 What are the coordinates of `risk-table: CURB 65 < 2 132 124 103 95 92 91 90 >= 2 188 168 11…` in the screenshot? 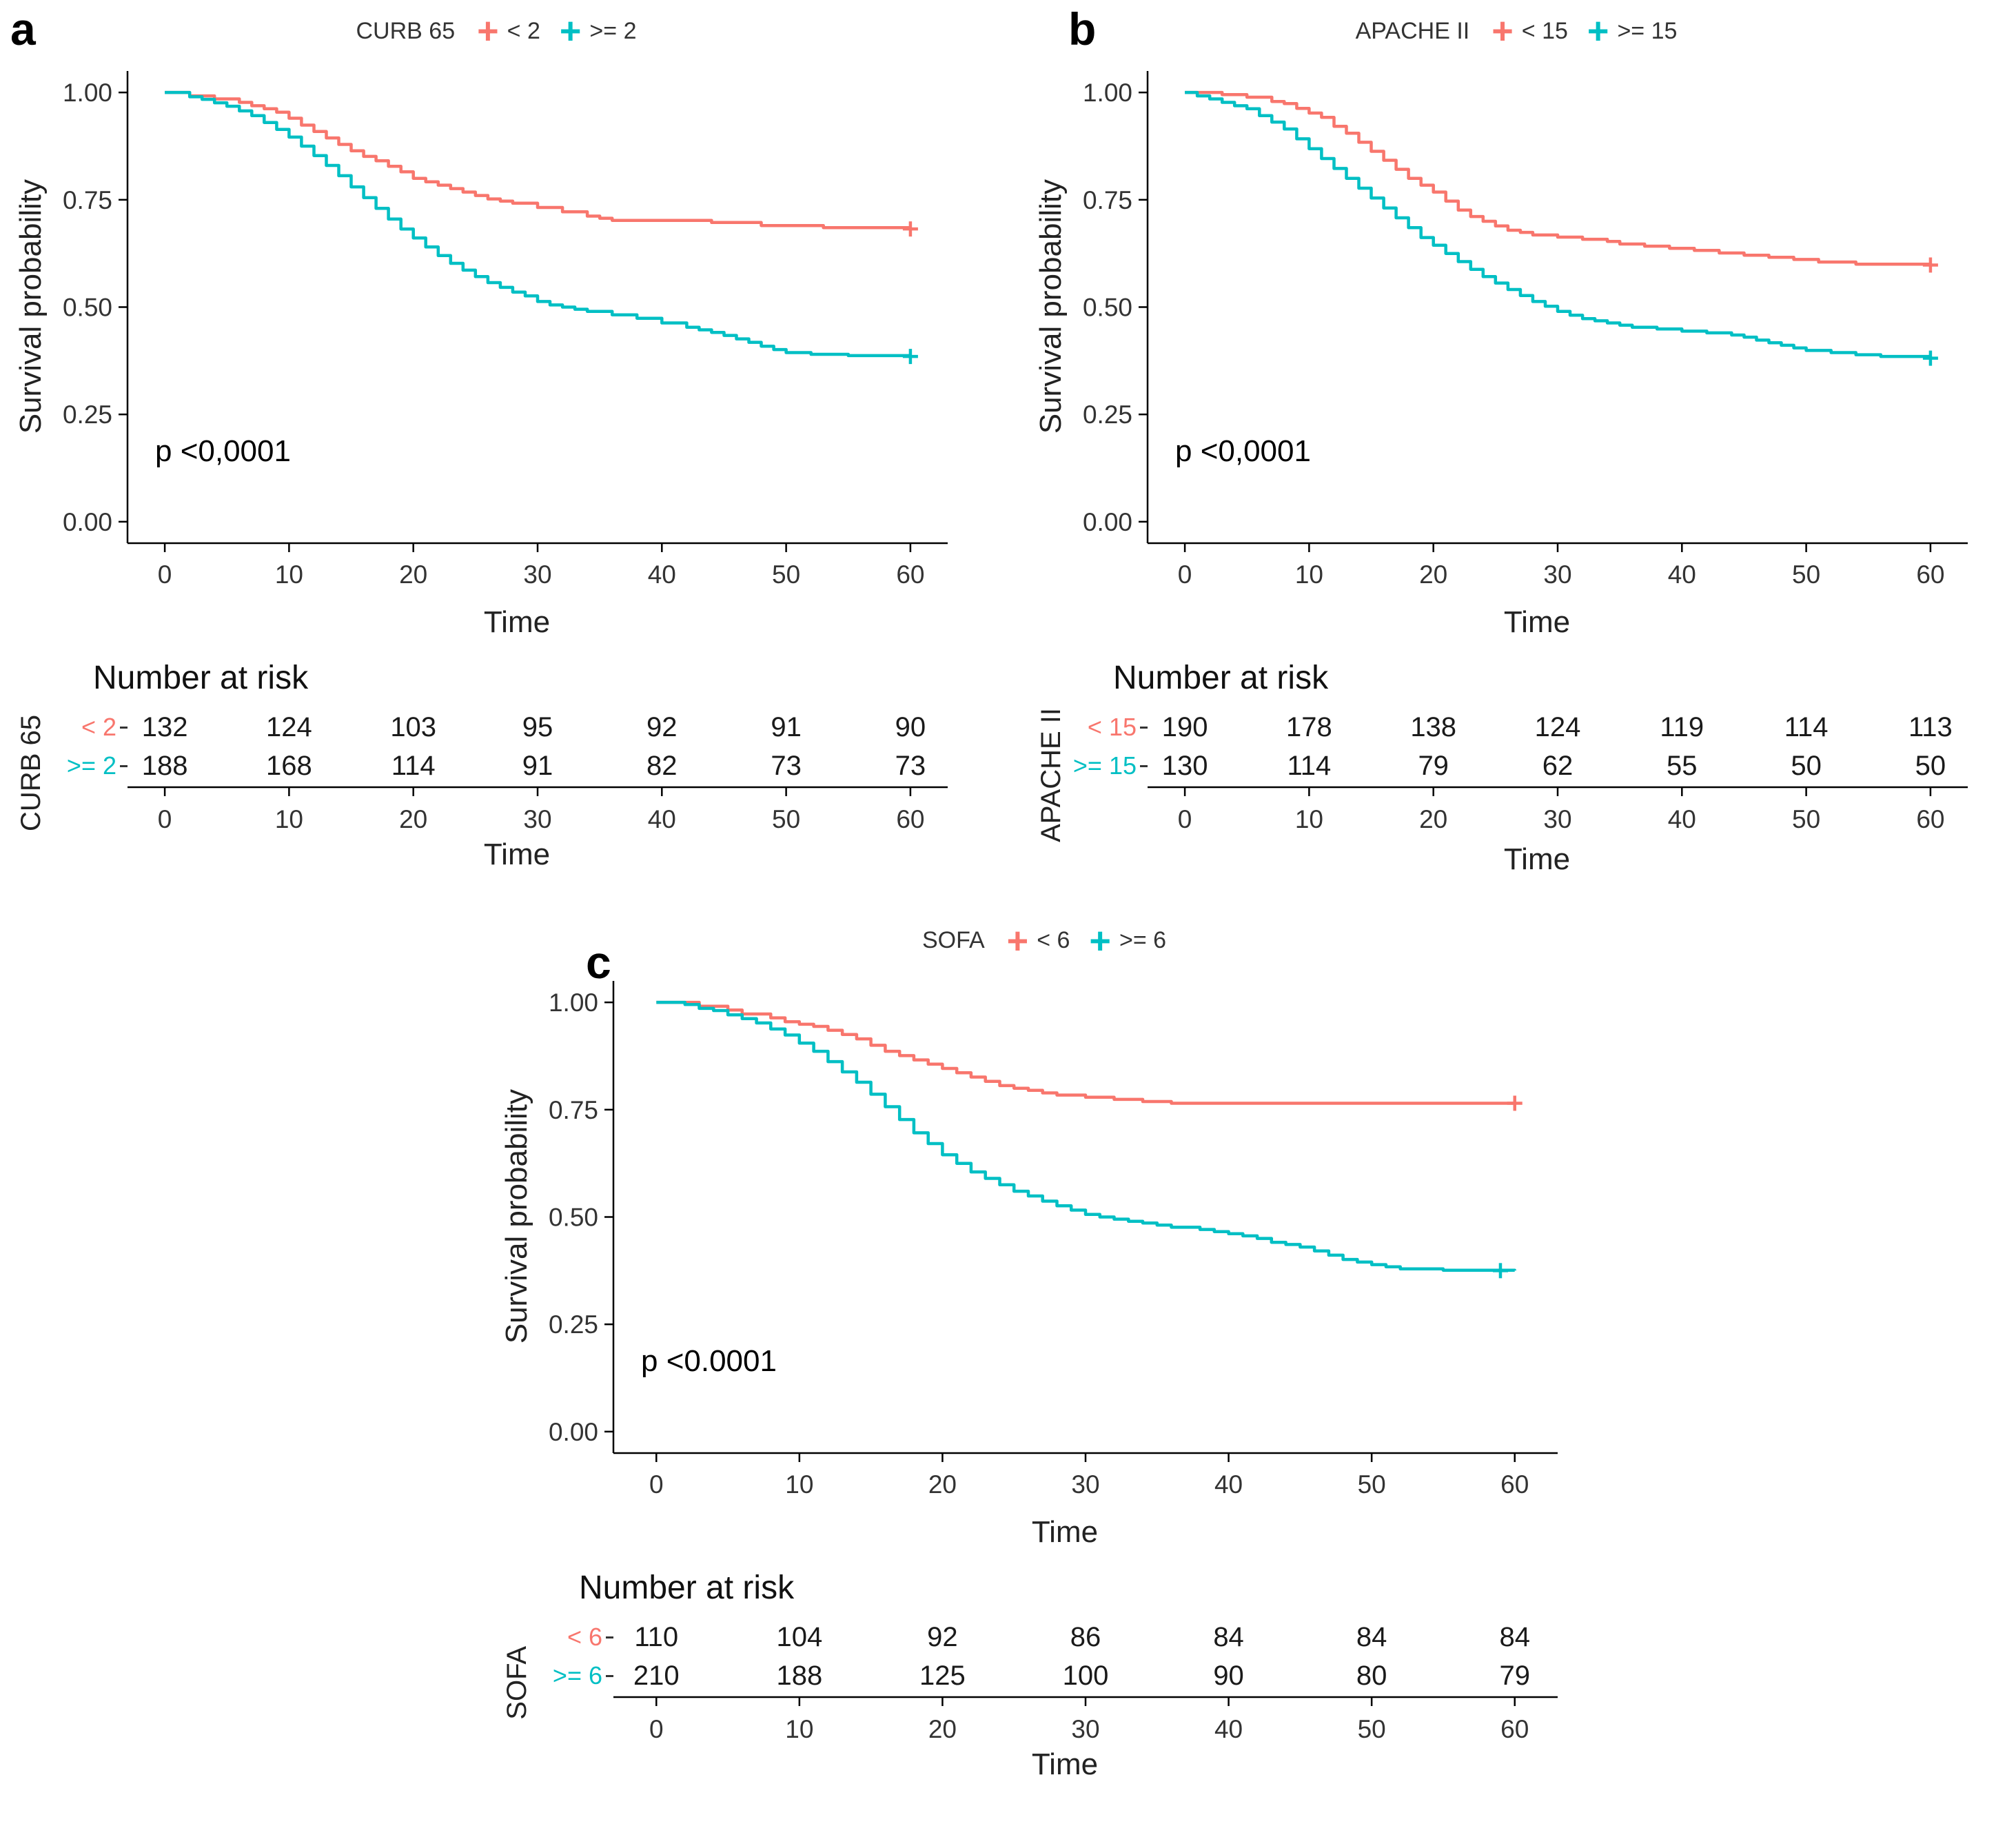 It's located at (496, 773).